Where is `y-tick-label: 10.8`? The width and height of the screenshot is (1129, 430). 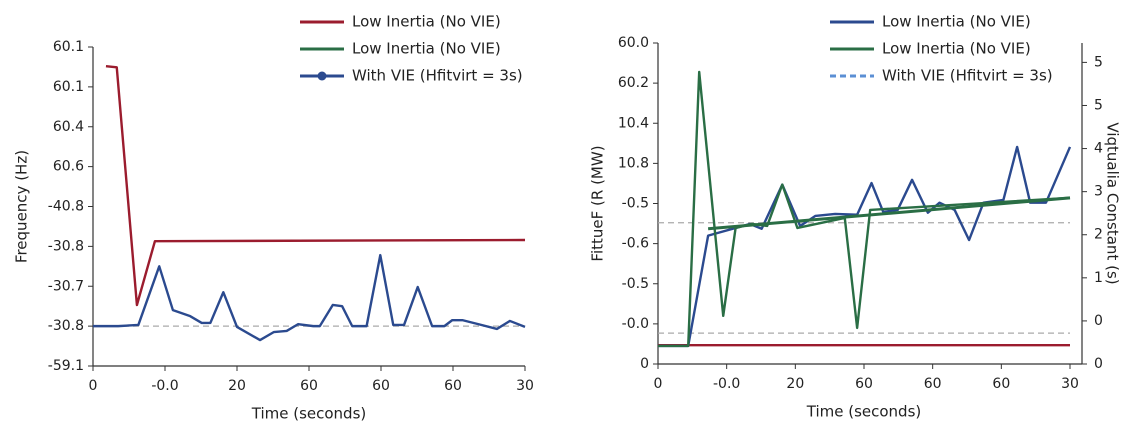 y-tick-label: 10.8 is located at coordinates (633, 163).